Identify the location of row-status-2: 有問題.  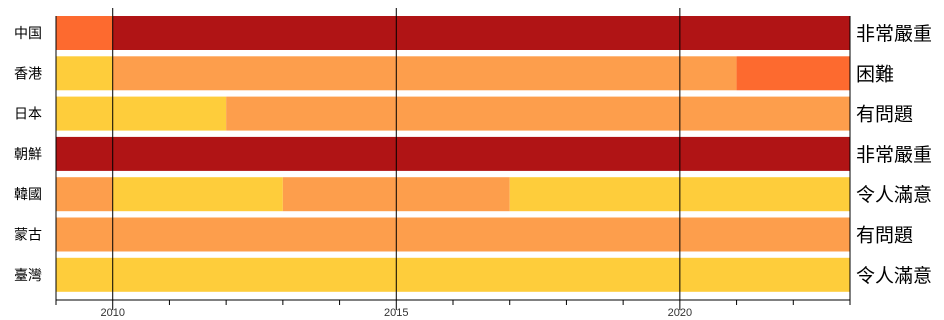
(884, 115).